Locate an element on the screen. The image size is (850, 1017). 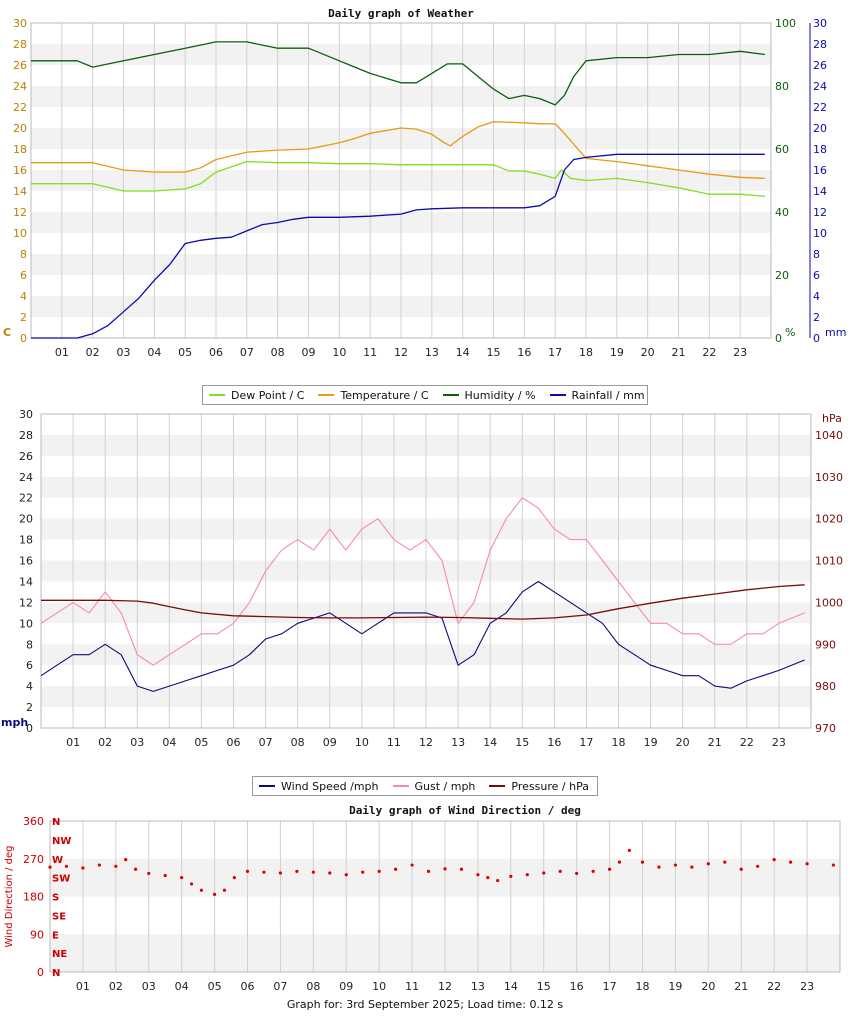
weather-x-tick-label: 05 is located at coordinates (185, 352).